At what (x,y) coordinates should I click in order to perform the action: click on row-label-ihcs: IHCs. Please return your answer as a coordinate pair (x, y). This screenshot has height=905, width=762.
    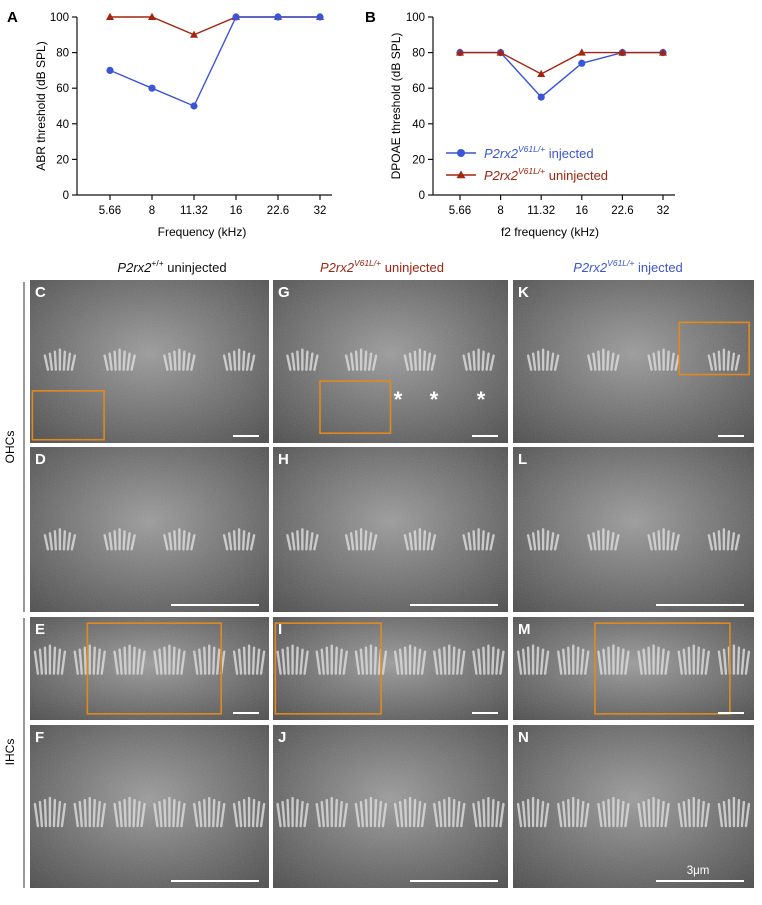
    Looking at the image, I should click on (10, 752).